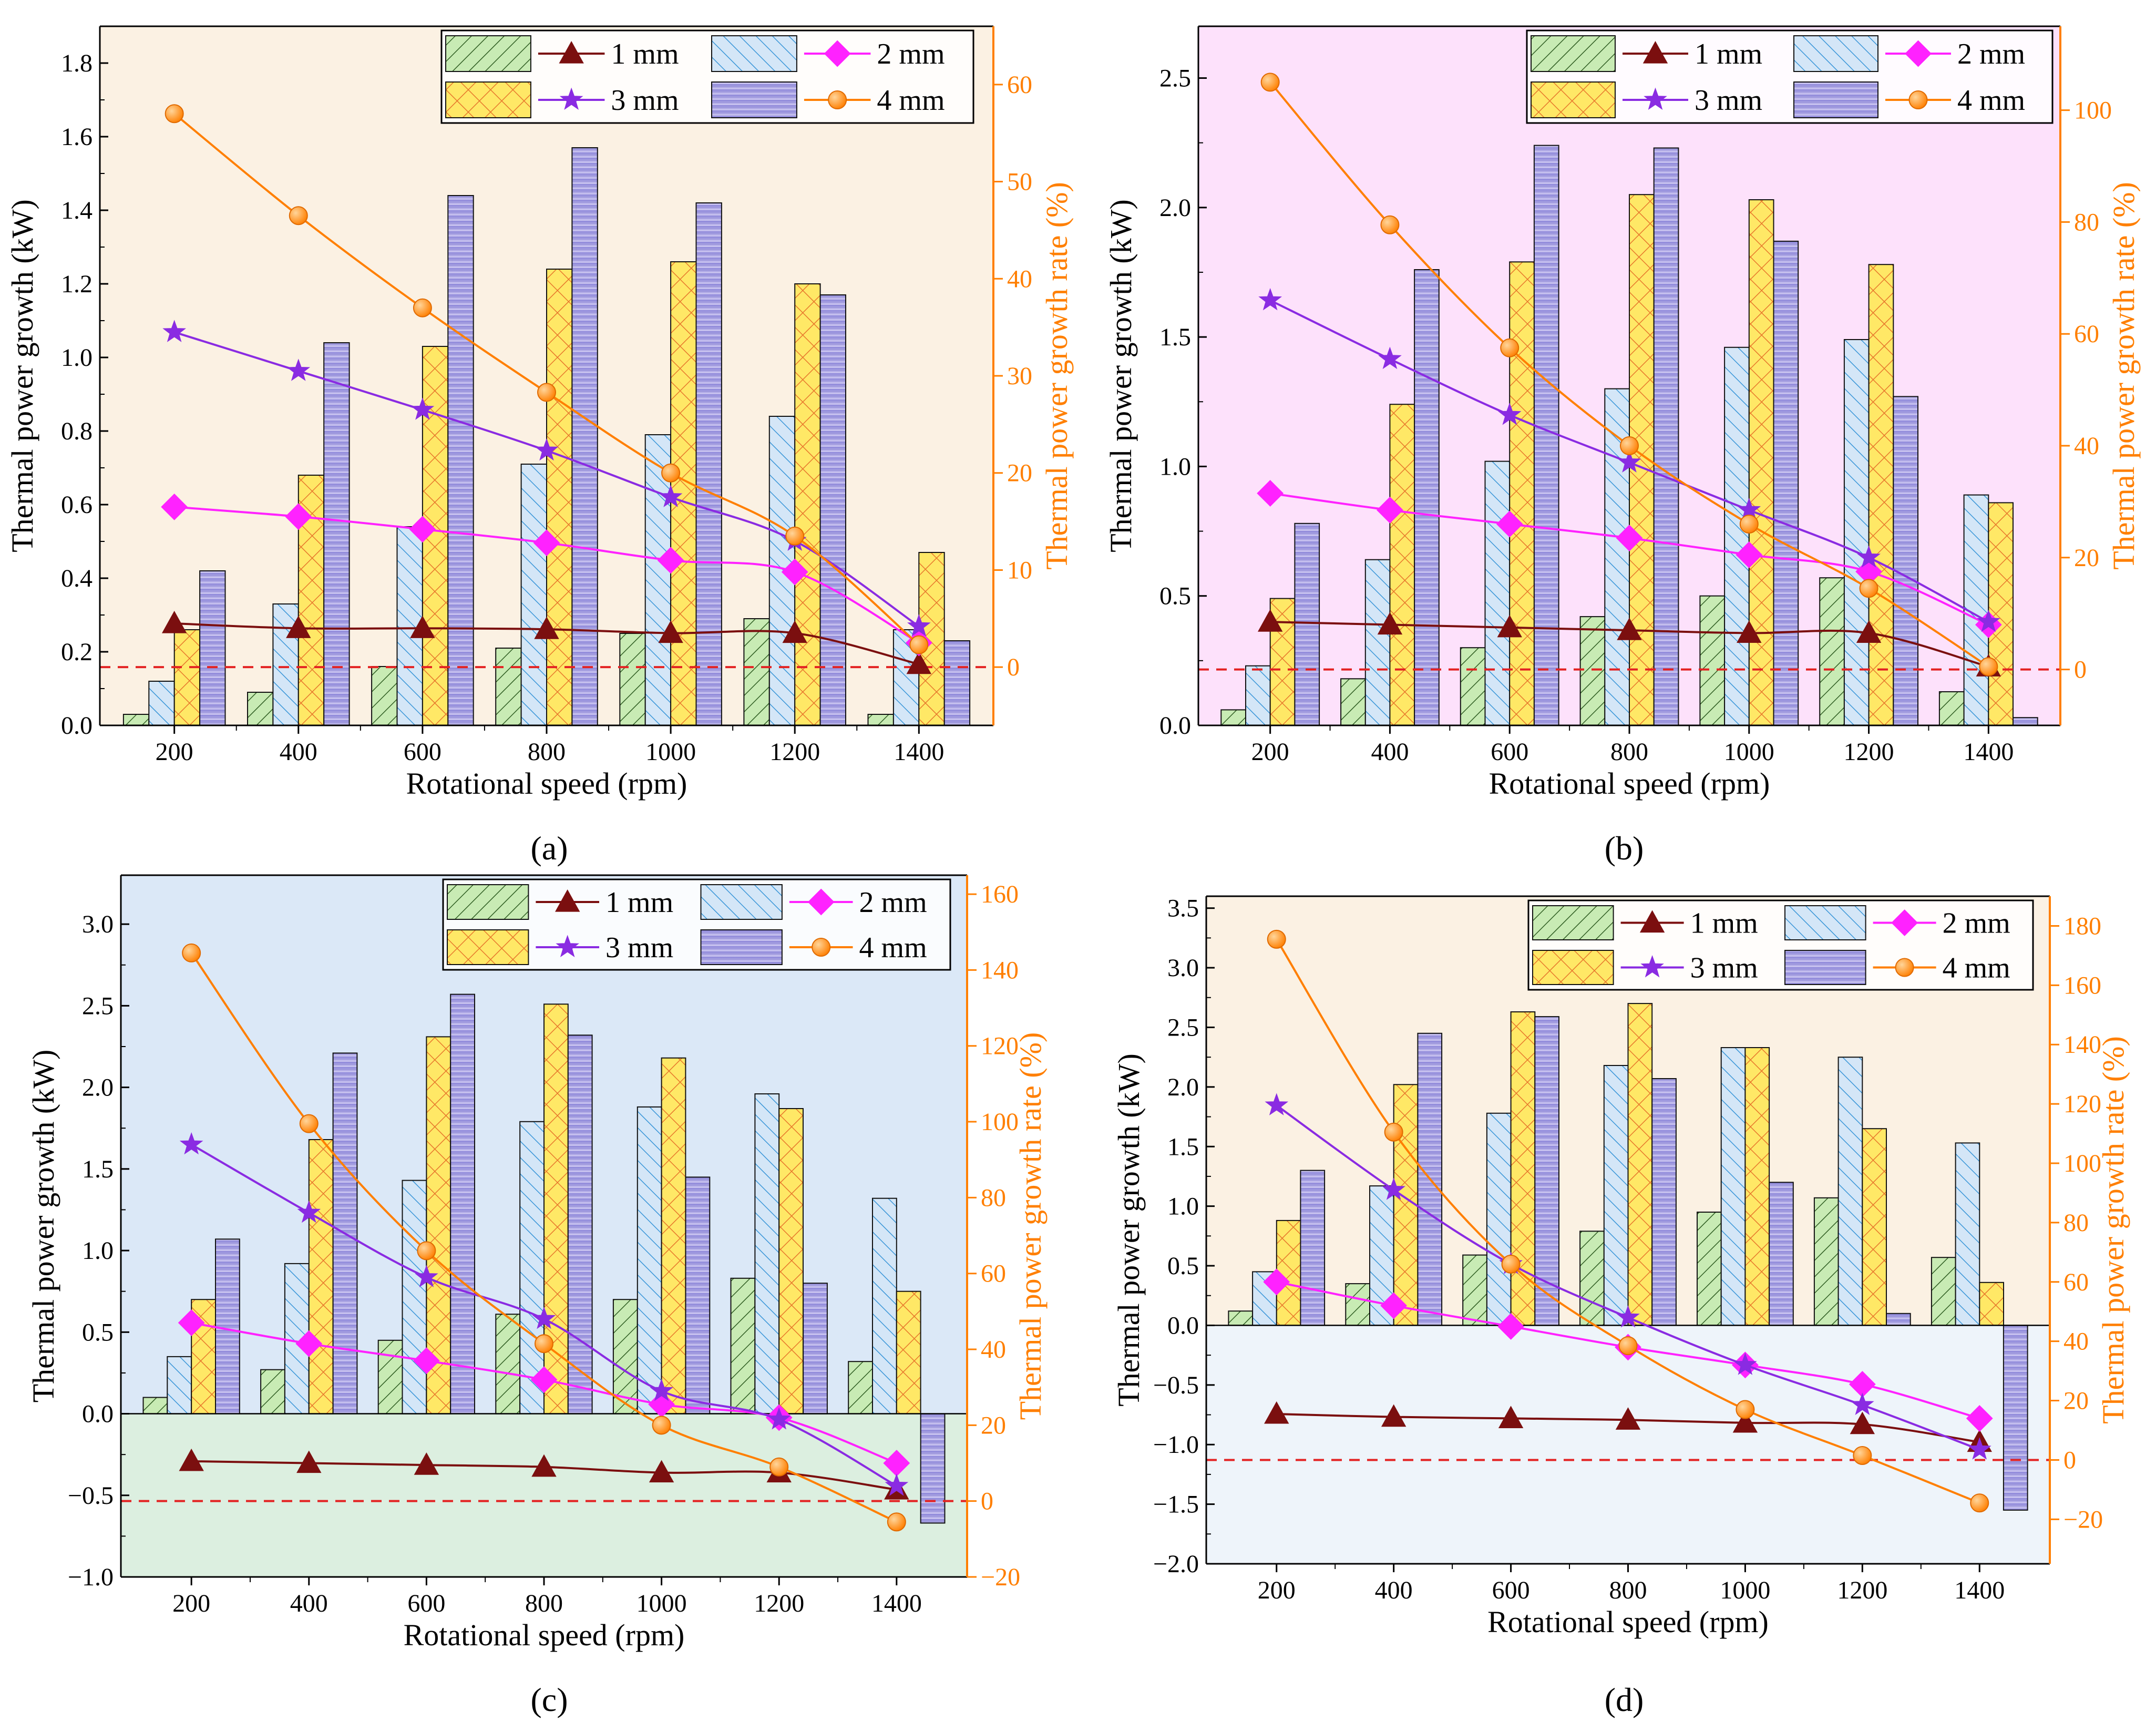 This screenshot has height=1732, width=2156. What do you see at coordinates (1628, 1444) in the screenshot?
I see `plot-background-bottom` at bounding box center [1628, 1444].